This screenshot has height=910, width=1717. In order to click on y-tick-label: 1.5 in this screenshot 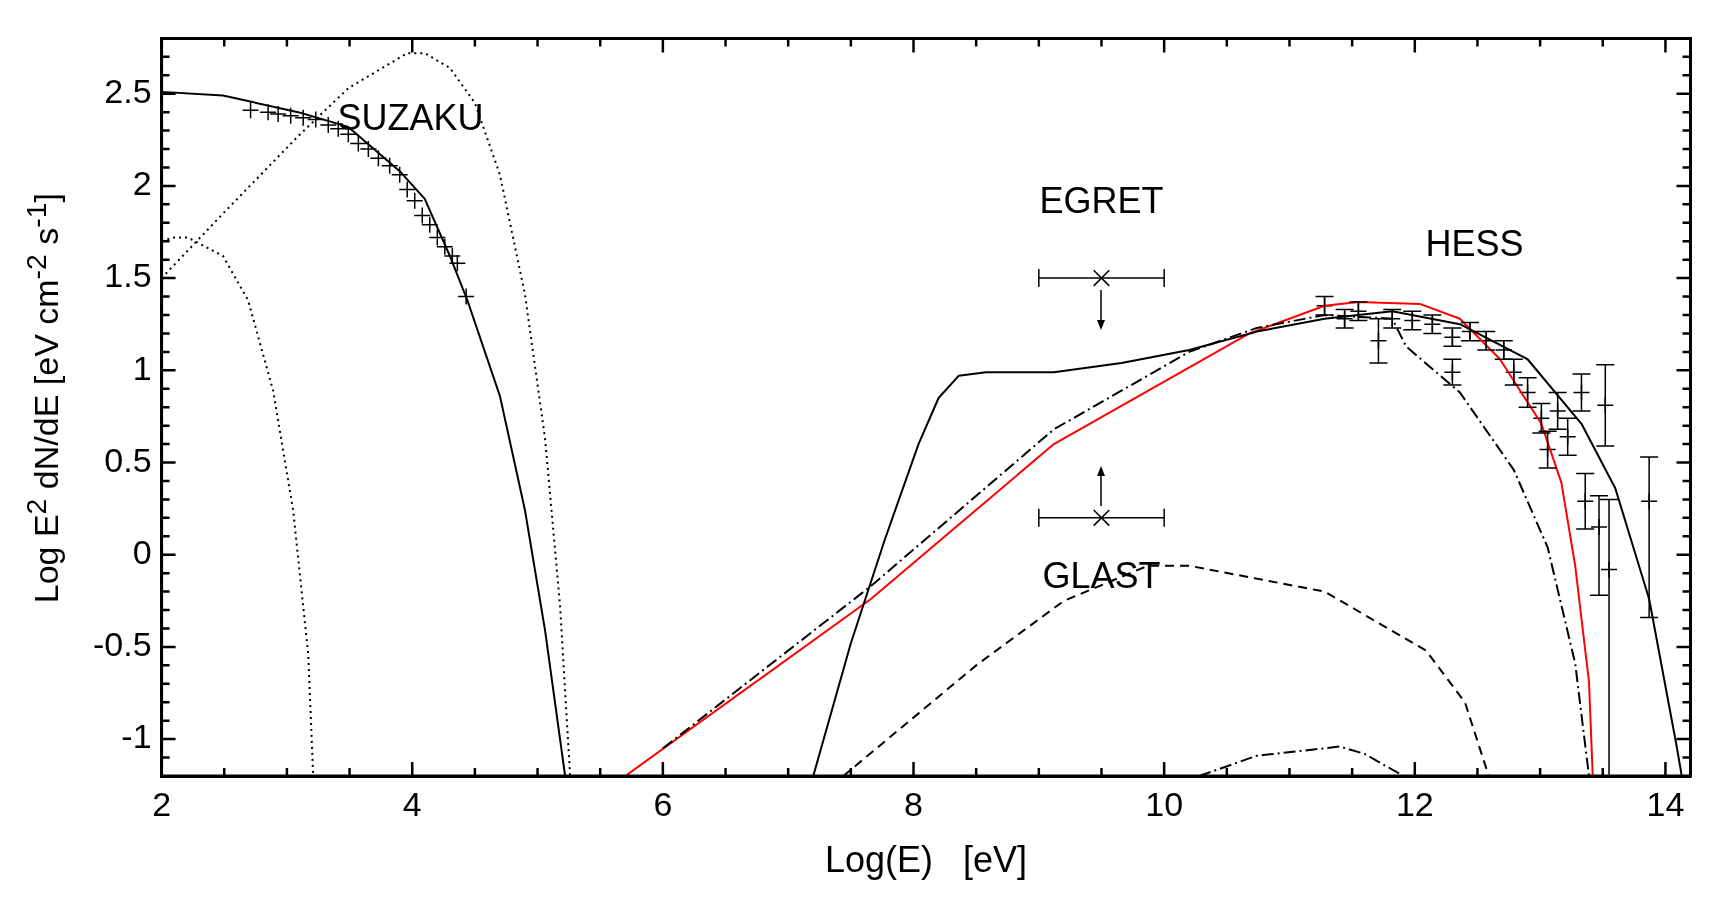, I will do `click(128, 275)`.